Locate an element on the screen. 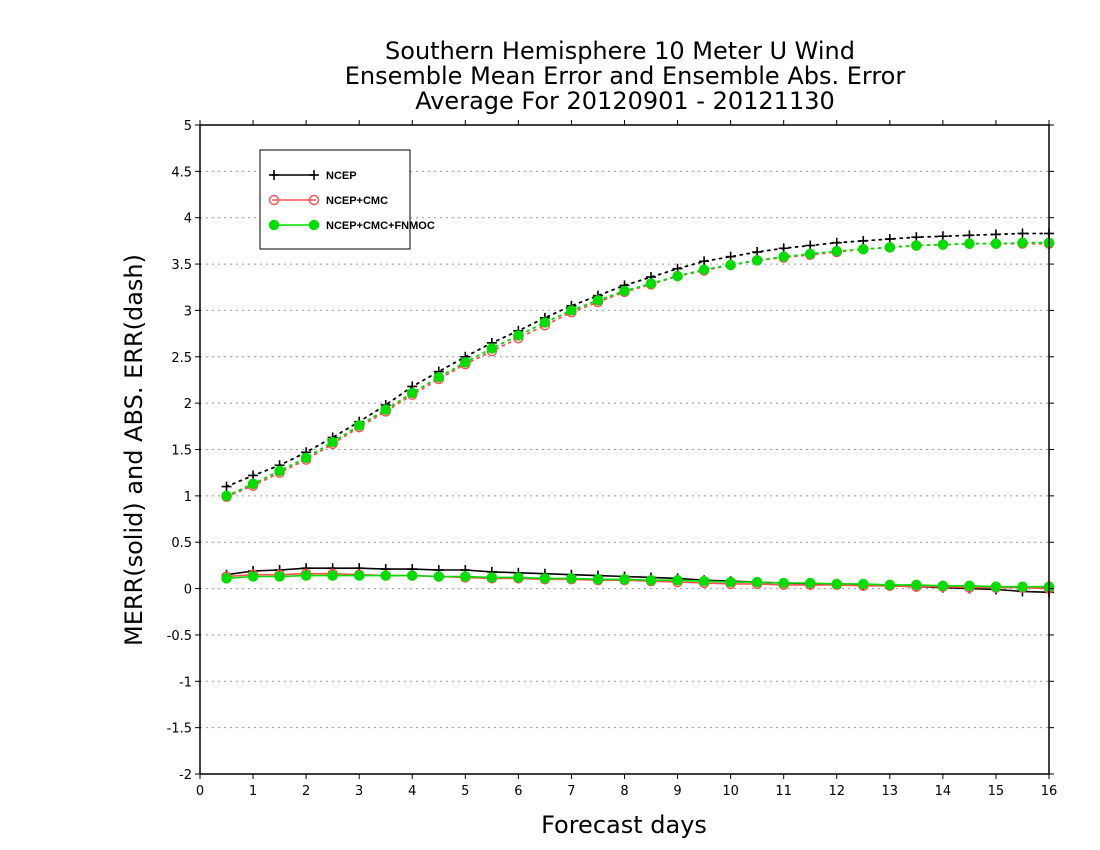 This screenshot has height=850, width=1100. y-tick-label: 4.5 is located at coordinates (181, 172).